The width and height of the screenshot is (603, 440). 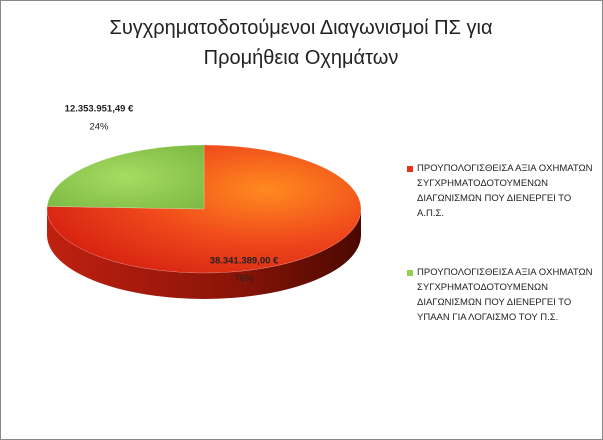 I want to click on percent-label: 24%, so click(x=99, y=127).